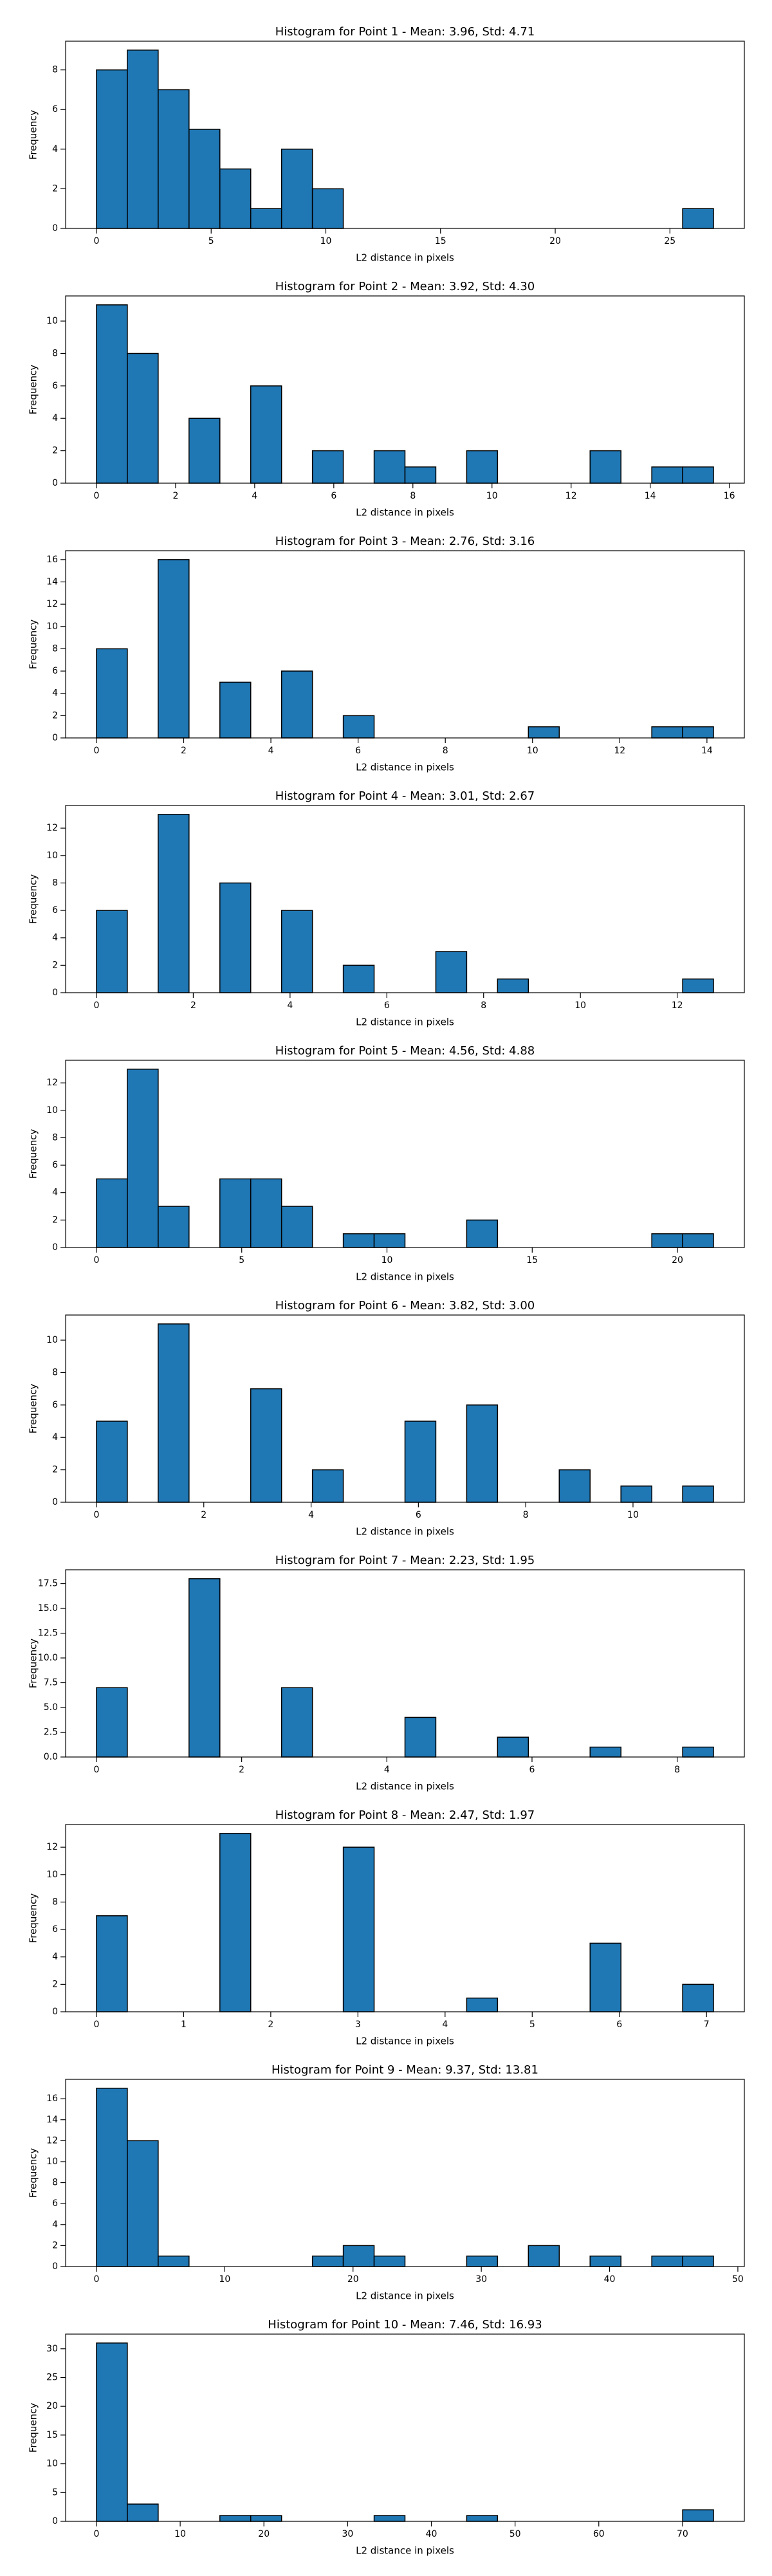 The height and width of the screenshot is (2576, 772). Describe the element at coordinates (48, 1608) in the screenshot. I see `y-tick-label: 15.0` at that location.